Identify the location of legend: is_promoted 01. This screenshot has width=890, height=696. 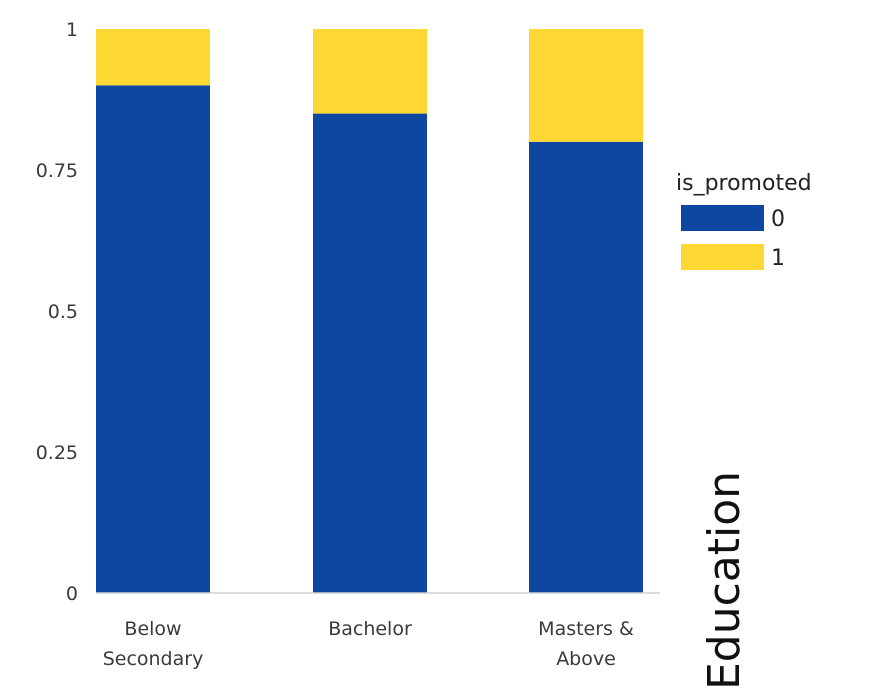
(744, 221).